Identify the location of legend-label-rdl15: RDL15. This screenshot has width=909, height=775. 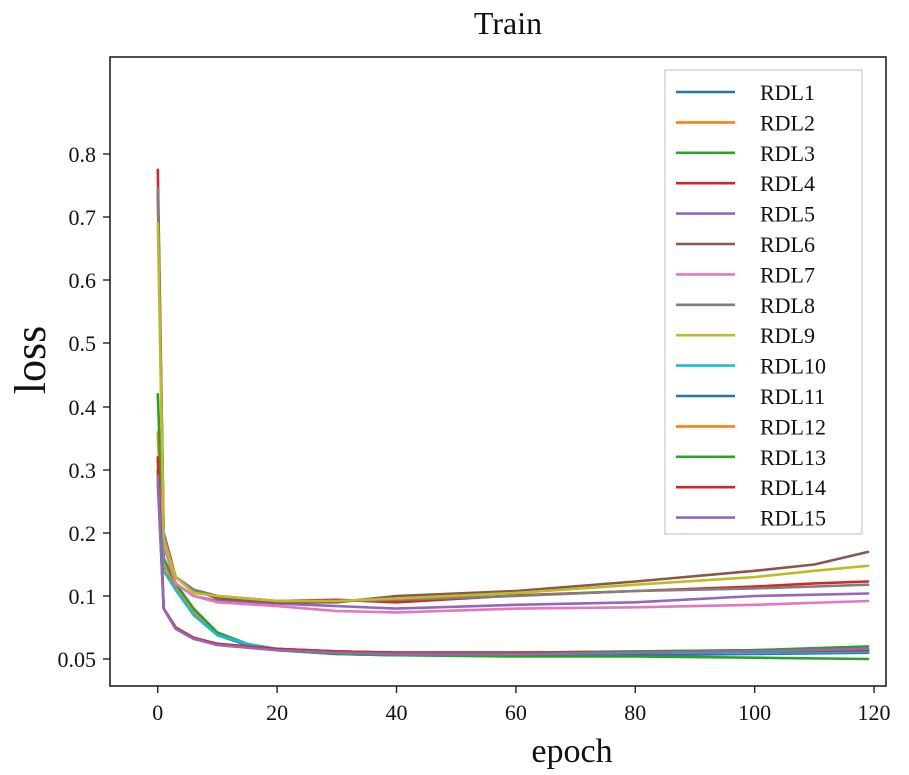
(793, 518).